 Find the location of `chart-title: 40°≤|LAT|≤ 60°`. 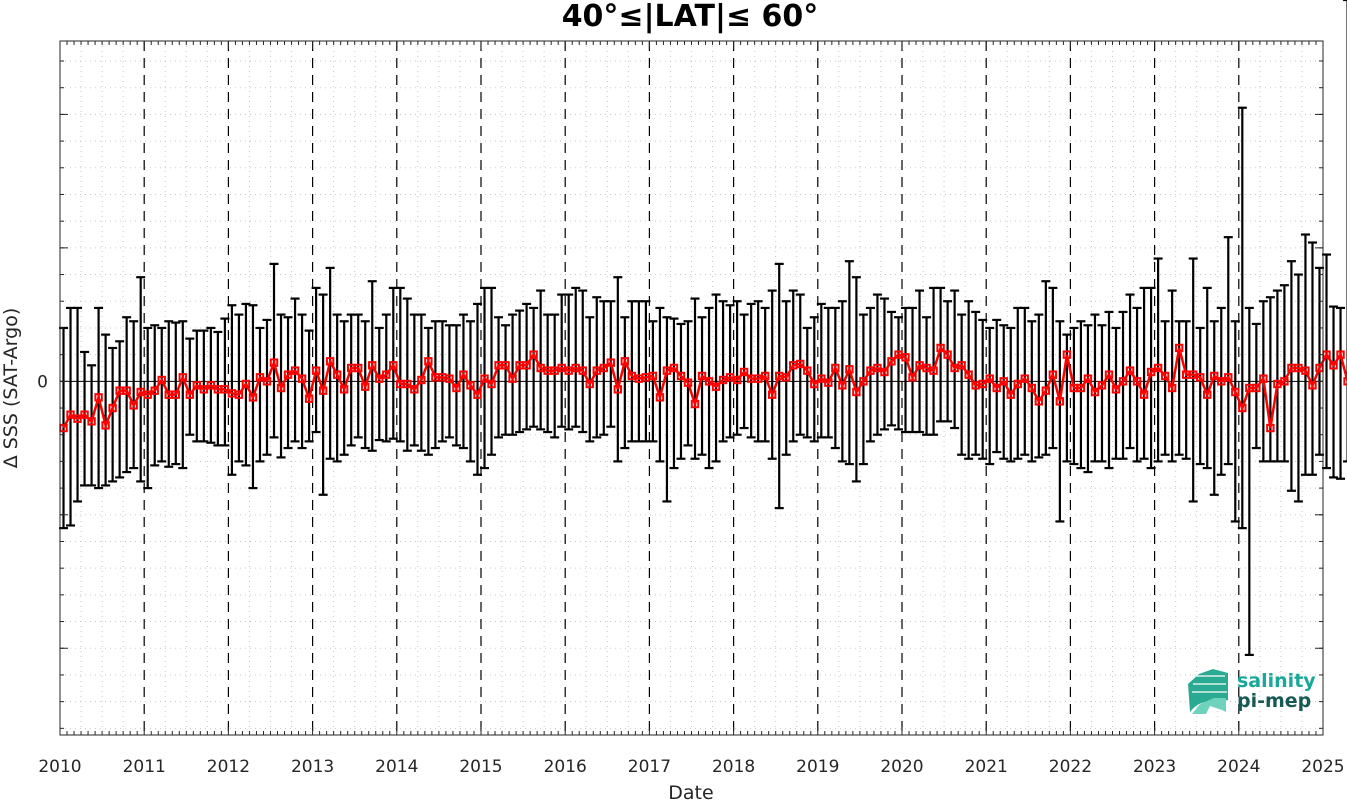

chart-title: 40°≤|LAT|≤ 60° is located at coordinates (690, 17).